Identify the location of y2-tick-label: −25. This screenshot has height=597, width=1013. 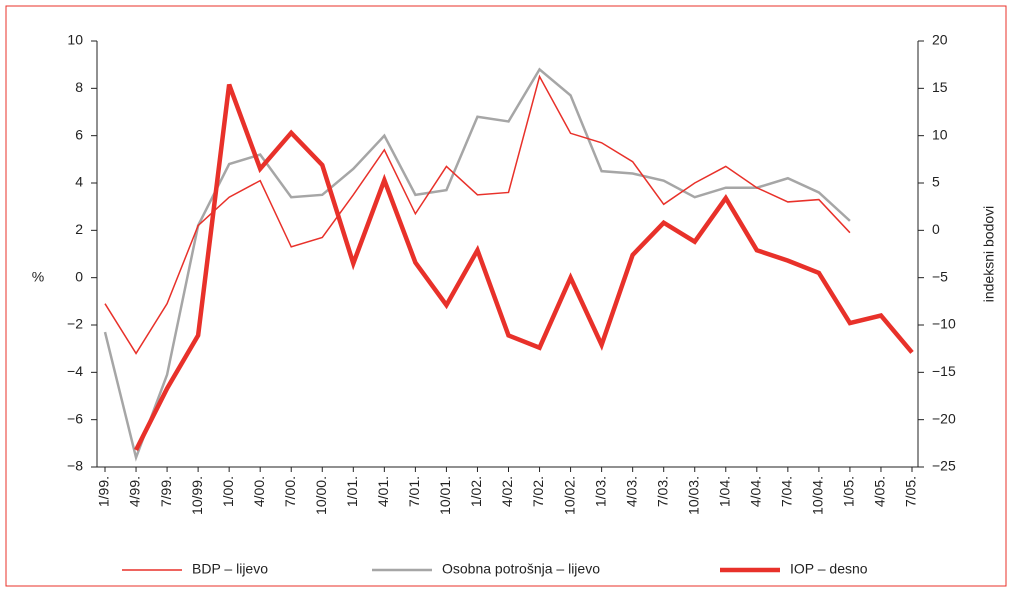
(944, 466).